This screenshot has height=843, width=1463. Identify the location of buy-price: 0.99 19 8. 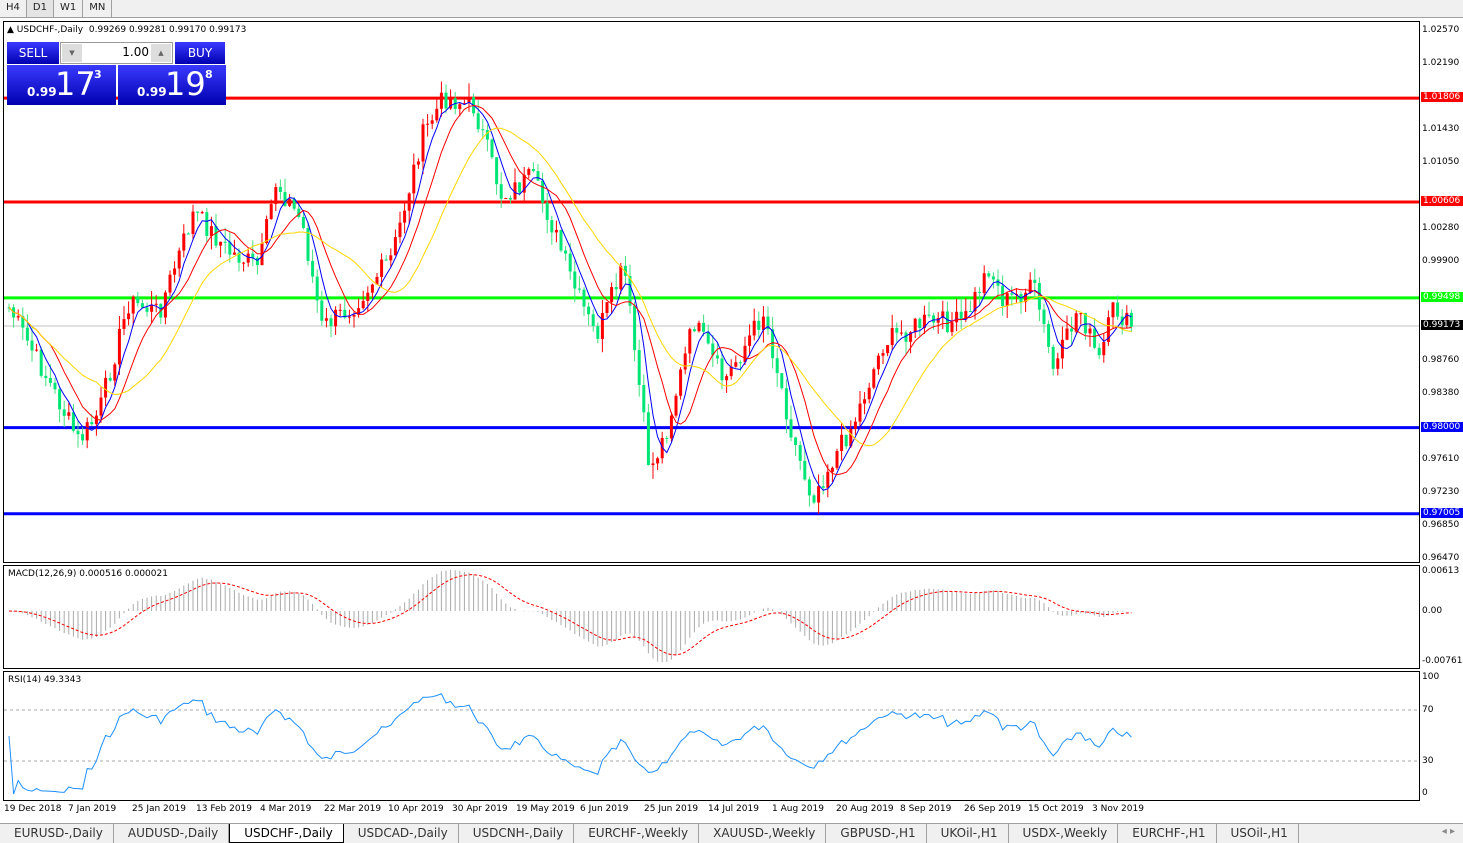
(172, 85).